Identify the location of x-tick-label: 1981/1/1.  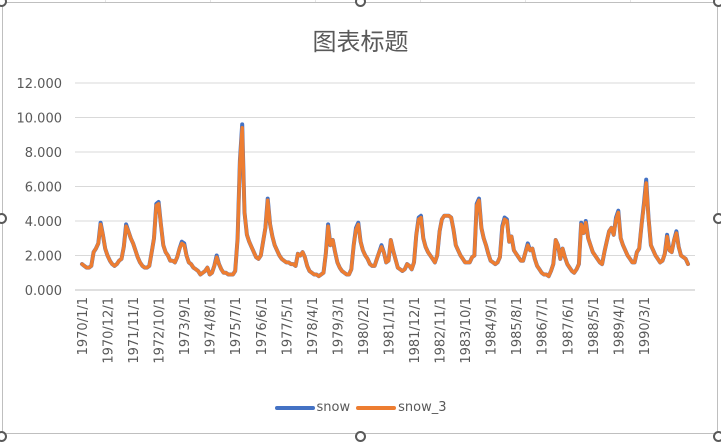
(389, 326).